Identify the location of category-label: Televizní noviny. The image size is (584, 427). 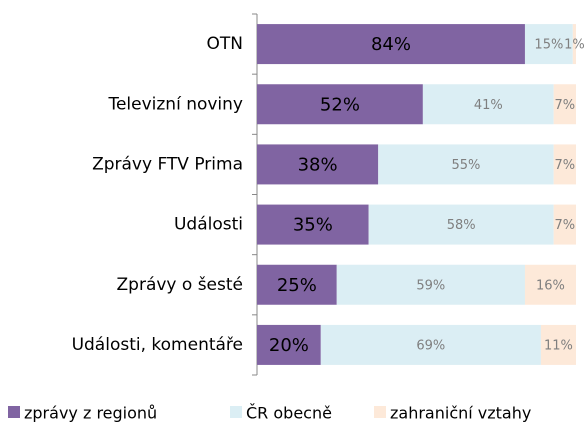
(175, 104).